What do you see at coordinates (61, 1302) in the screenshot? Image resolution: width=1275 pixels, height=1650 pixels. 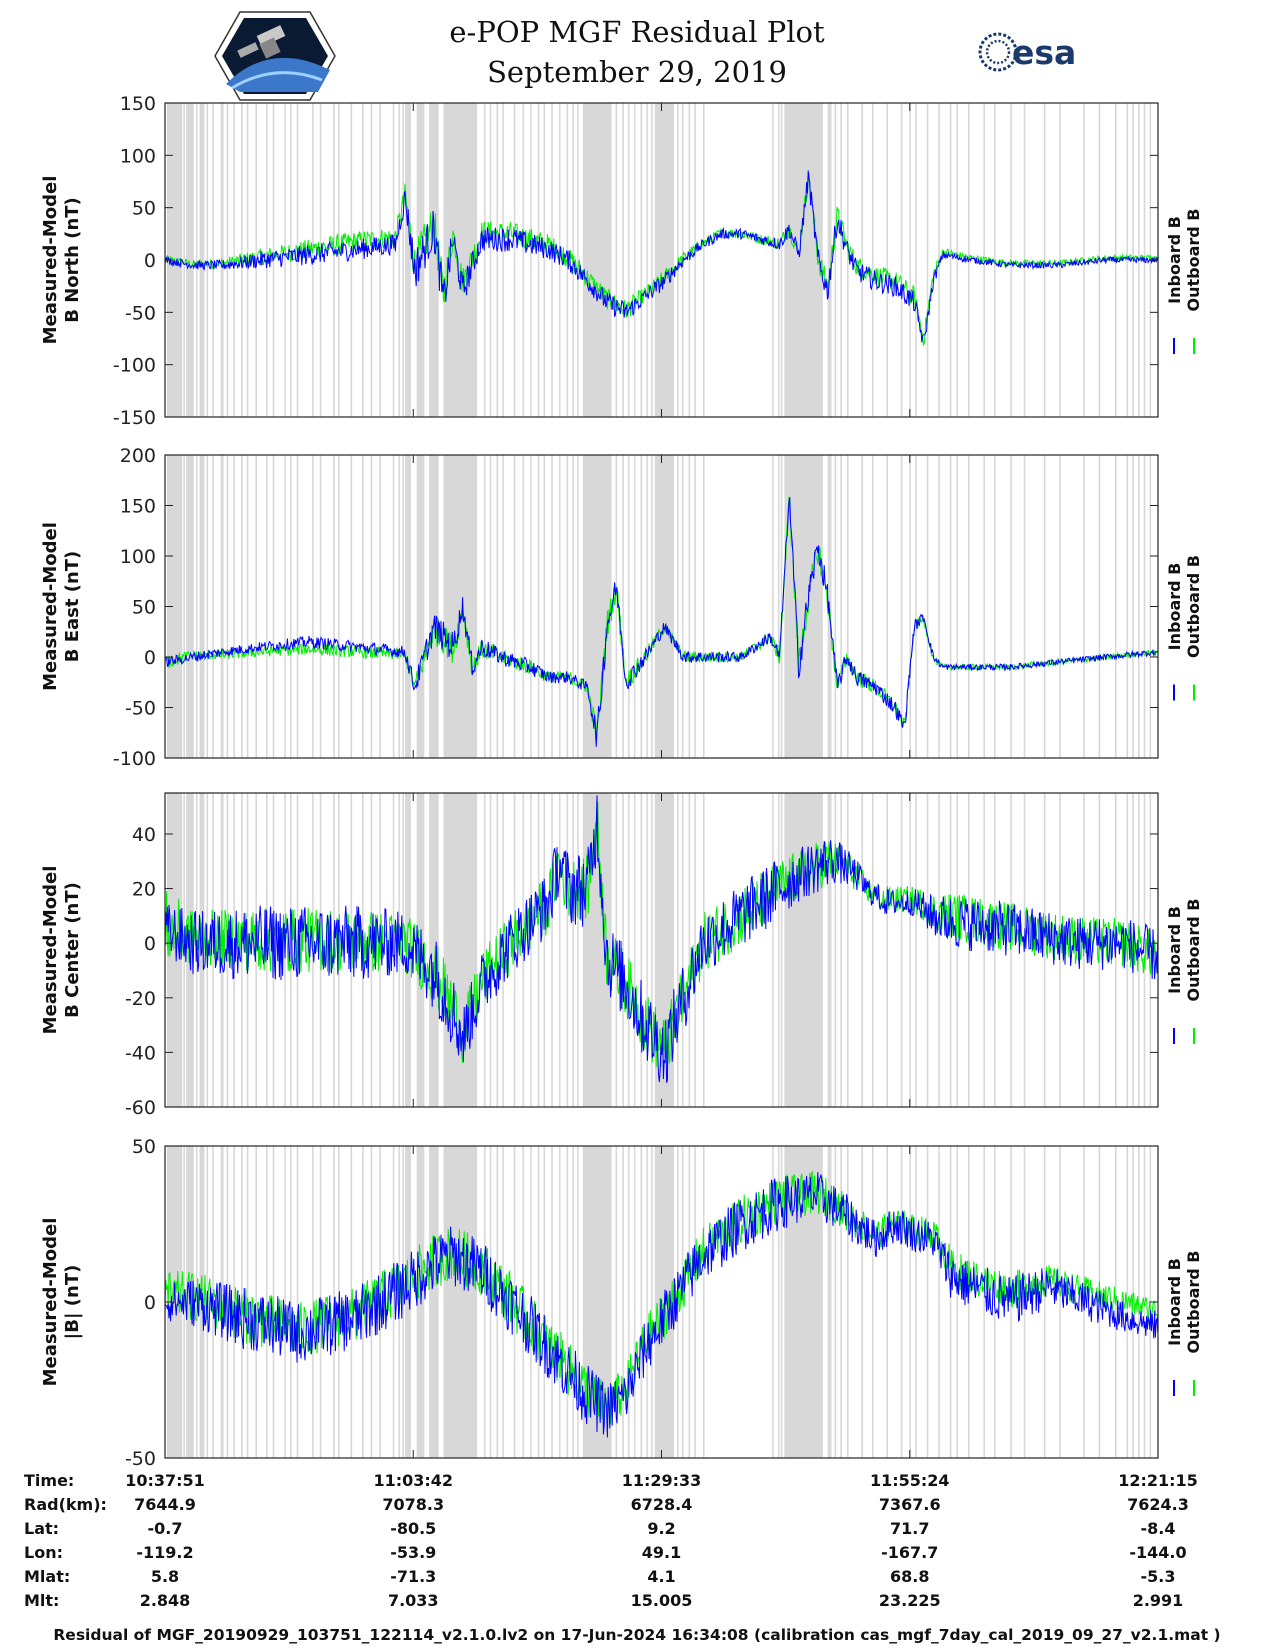 I see `y-axis-label: Measured-Model|B| (nT)` at bounding box center [61, 1302].